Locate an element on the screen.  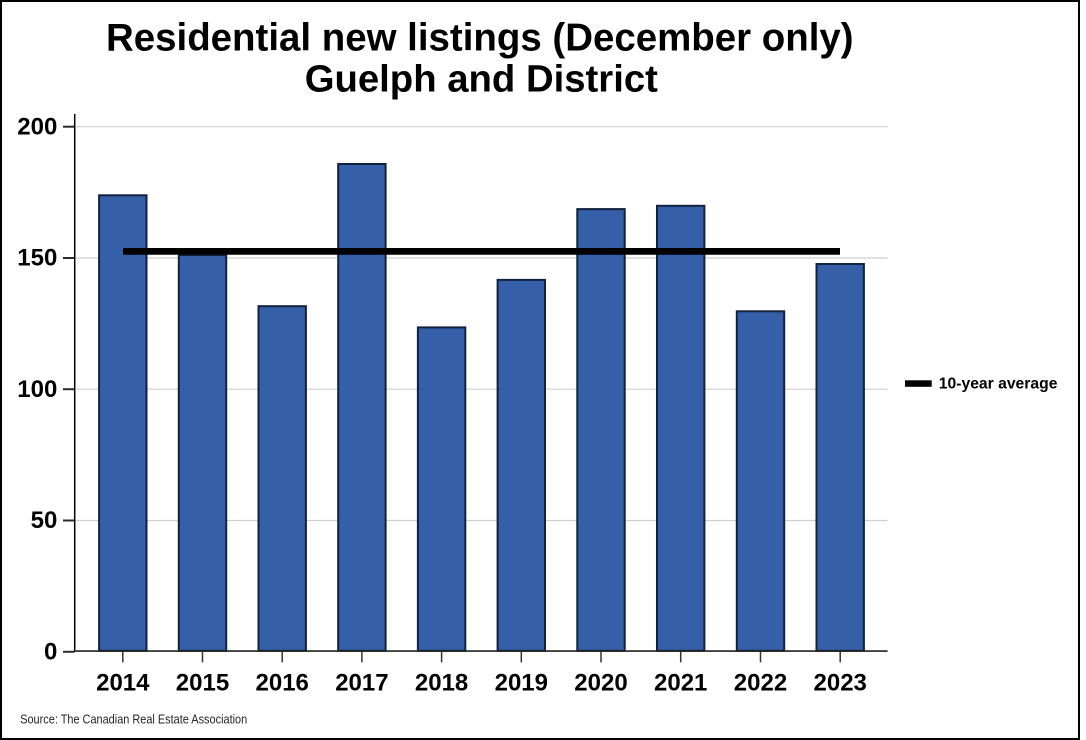
svg-text: 2018 is located at coordinates (441, 683).